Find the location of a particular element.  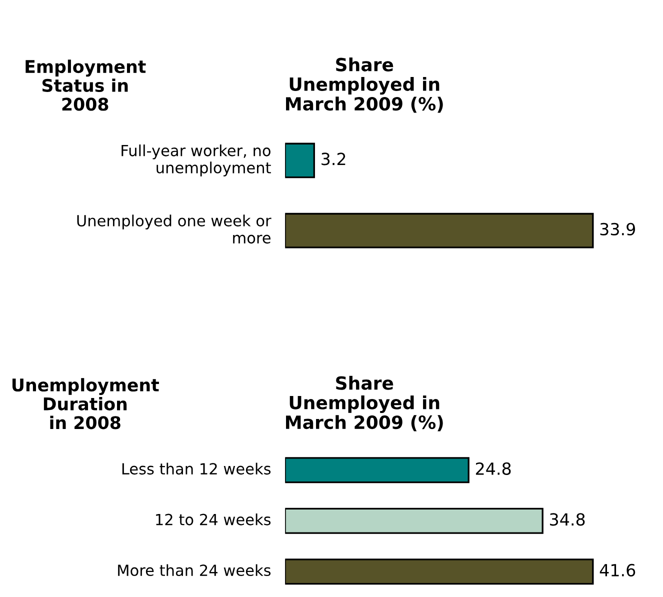

data-label: 34.8 is located at coordinates (567, 519).